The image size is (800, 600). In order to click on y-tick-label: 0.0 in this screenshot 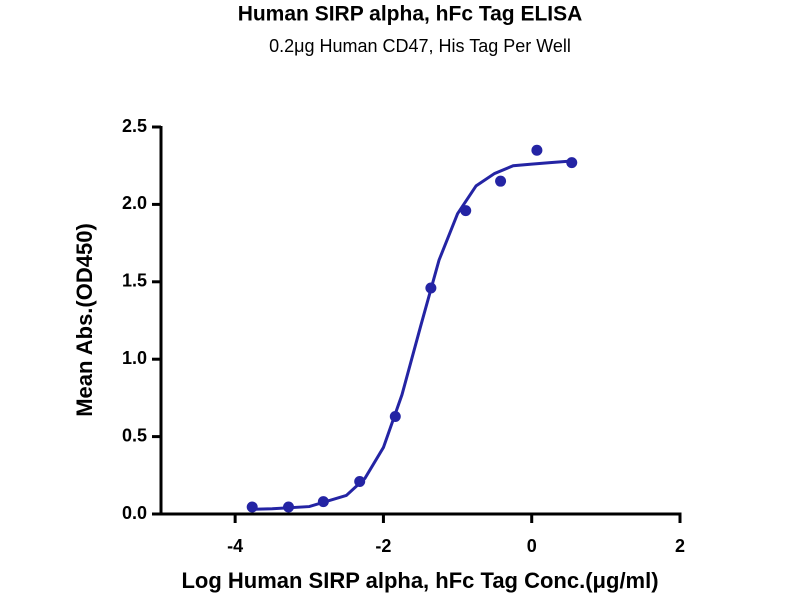, I will do `click(134, 513)`.